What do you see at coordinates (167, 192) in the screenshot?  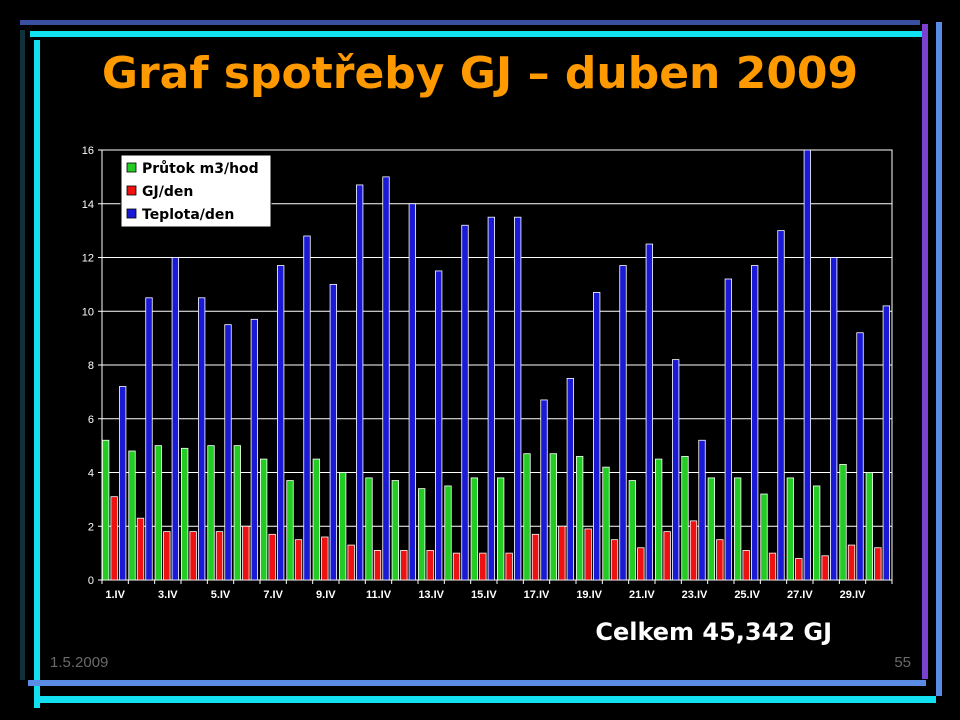 I see `legend-label: GJ/den` at bounding box center [167, 192].